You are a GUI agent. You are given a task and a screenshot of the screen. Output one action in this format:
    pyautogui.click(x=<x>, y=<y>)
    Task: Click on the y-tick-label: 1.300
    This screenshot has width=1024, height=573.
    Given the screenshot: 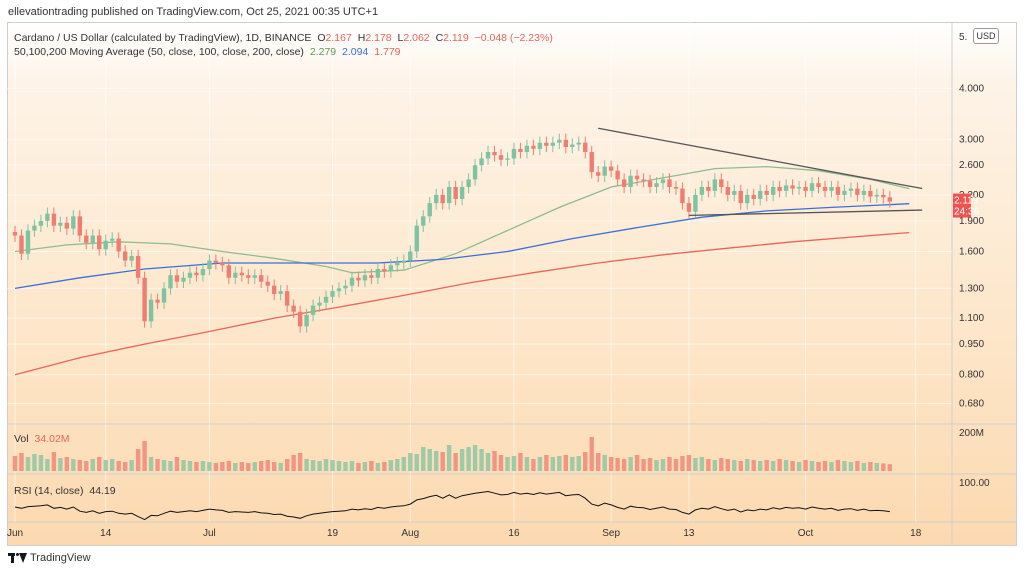 What is the action you would take?
    pyautogui.click(x=971, y=288)
    